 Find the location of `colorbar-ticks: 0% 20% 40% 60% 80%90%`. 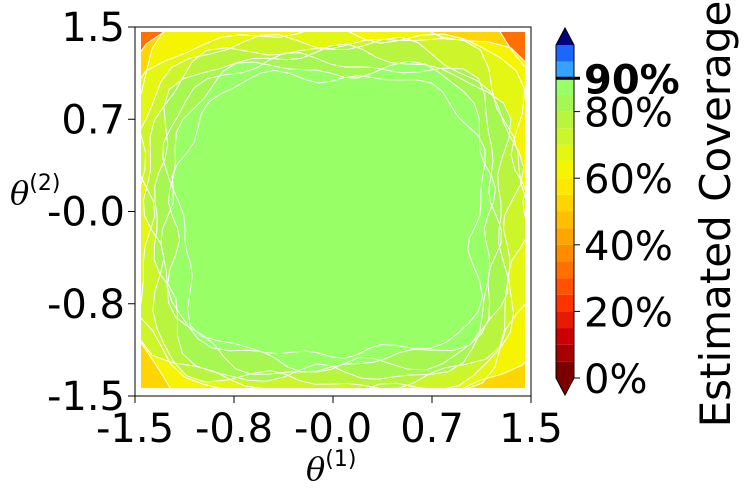

colorbar-ticks: 0% 20% 40% 60% 80%90% is located at coordinates (618, 230).